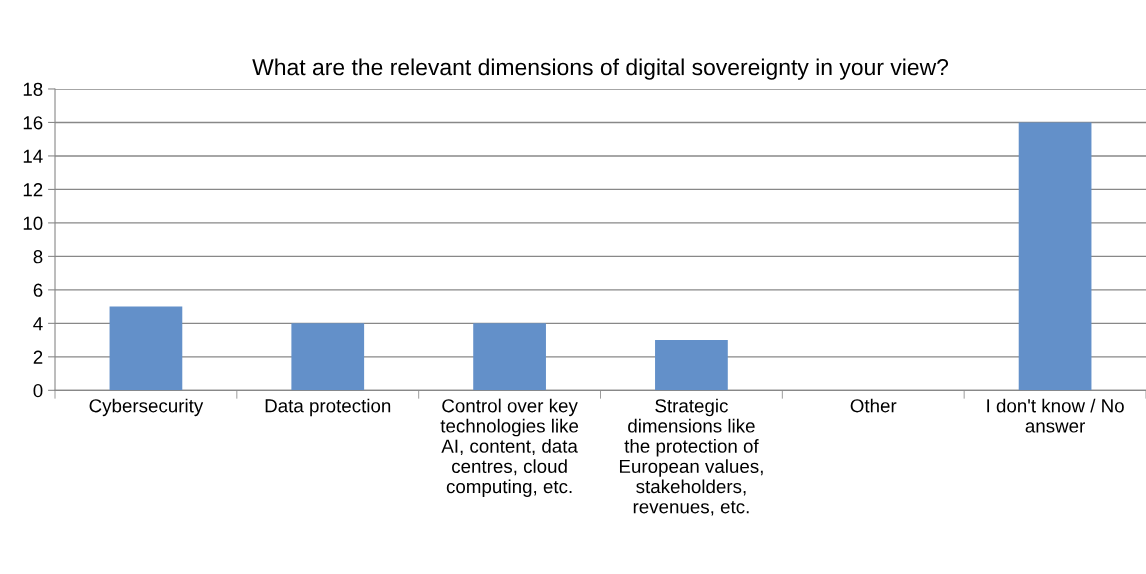 Image resolution: width=1146 pixels, height=574 pixels. I want to click on y-tick-label: 0, so click(38, 391).